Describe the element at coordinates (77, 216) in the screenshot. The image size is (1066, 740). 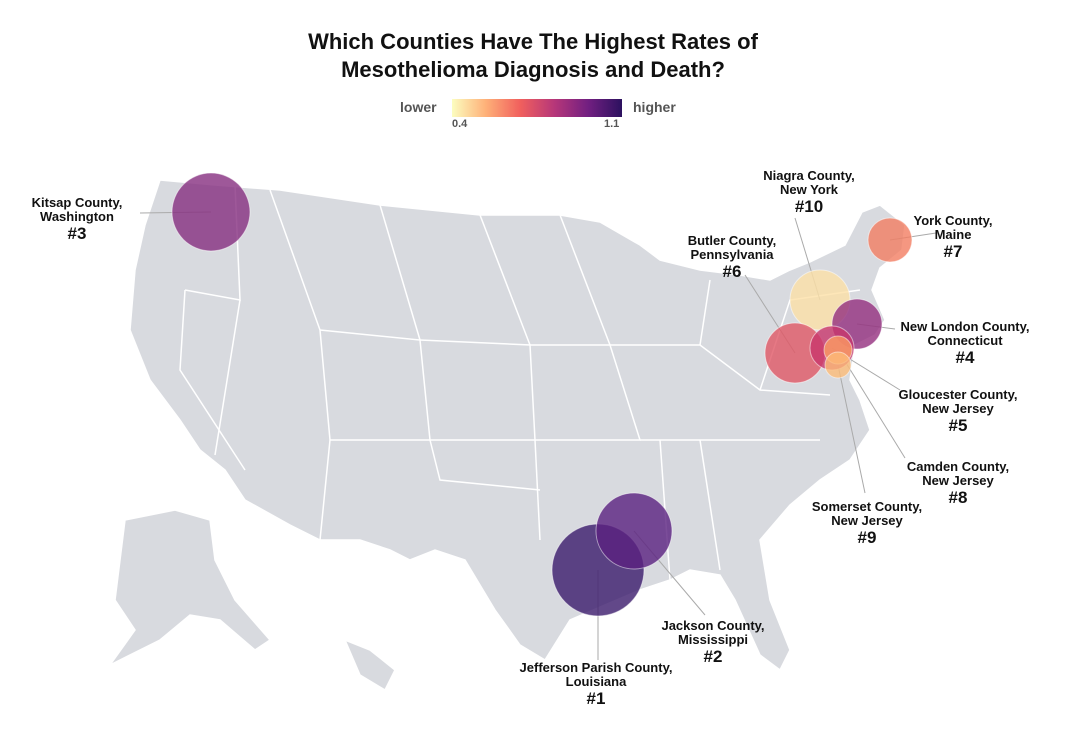
I see `county-state: Washington` at that location.